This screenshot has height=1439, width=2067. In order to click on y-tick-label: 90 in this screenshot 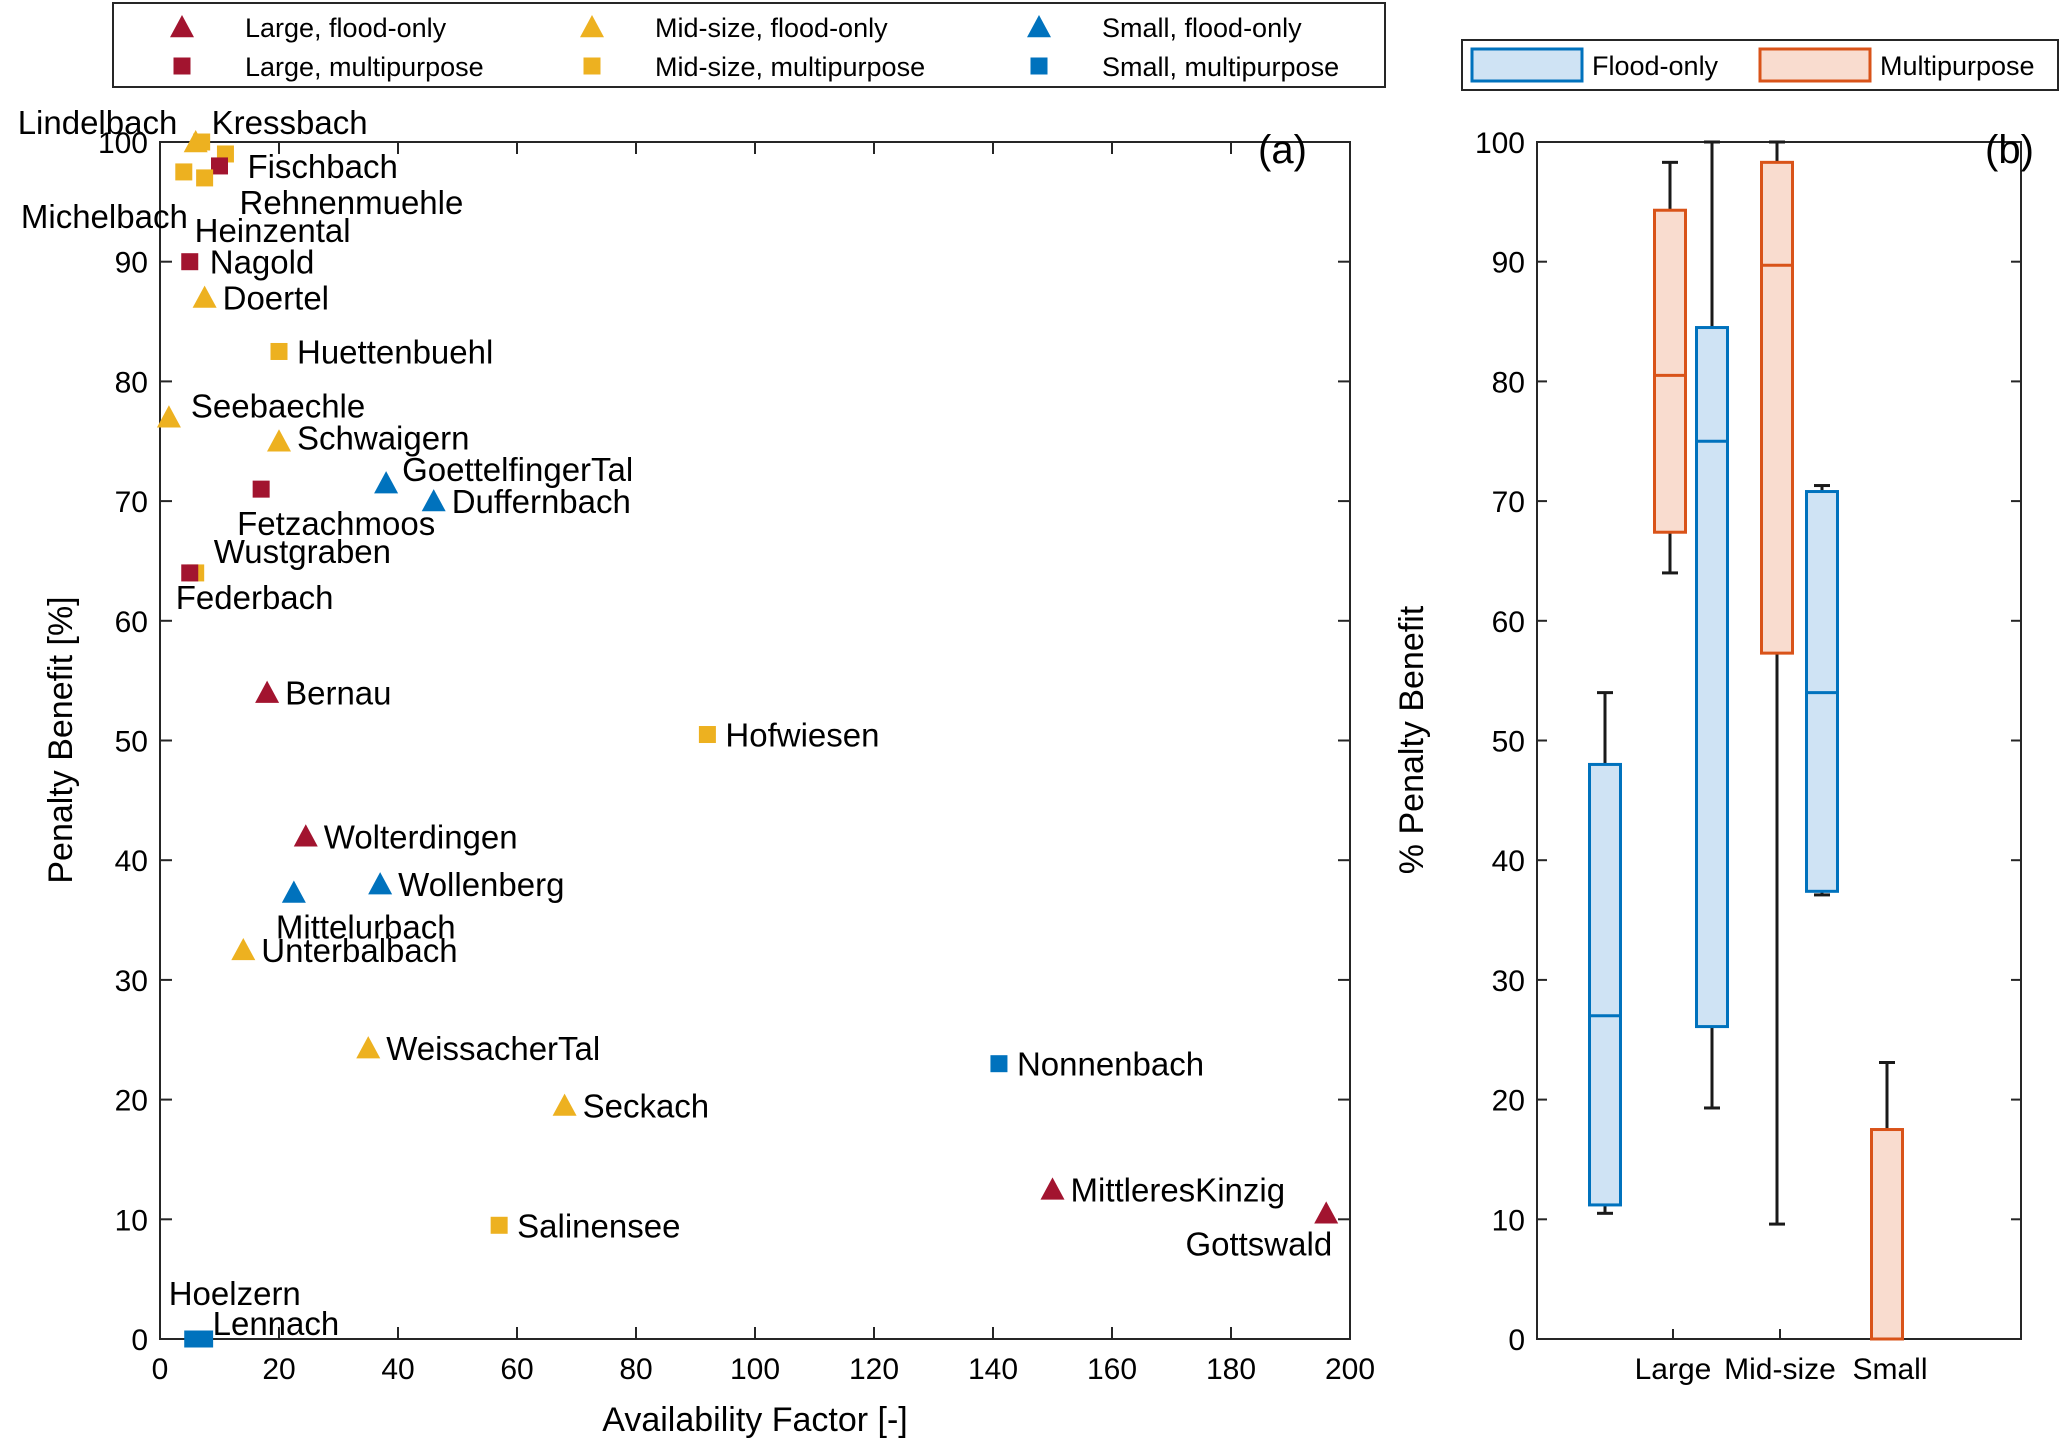, I will do `click(131, 263)`.